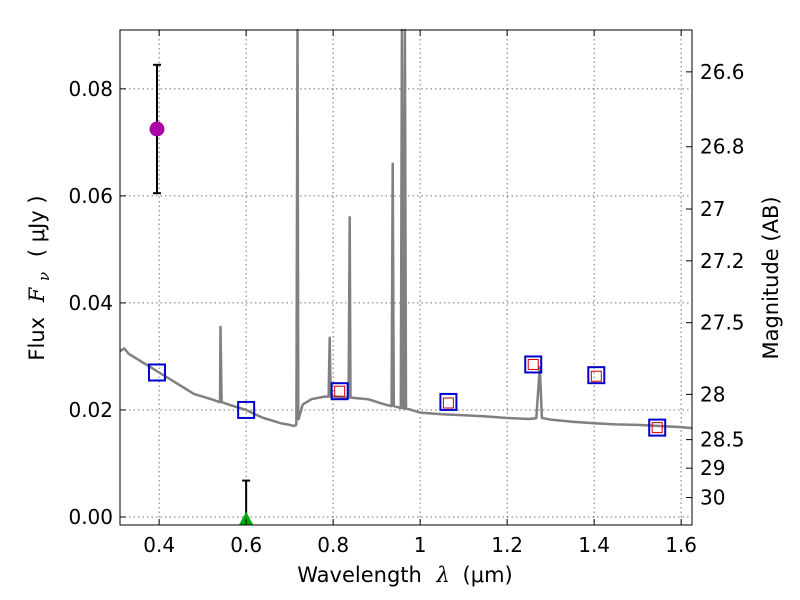  Describe the element at coordinates (157, 129) in the screenshot. I see `detection-point` at that location.